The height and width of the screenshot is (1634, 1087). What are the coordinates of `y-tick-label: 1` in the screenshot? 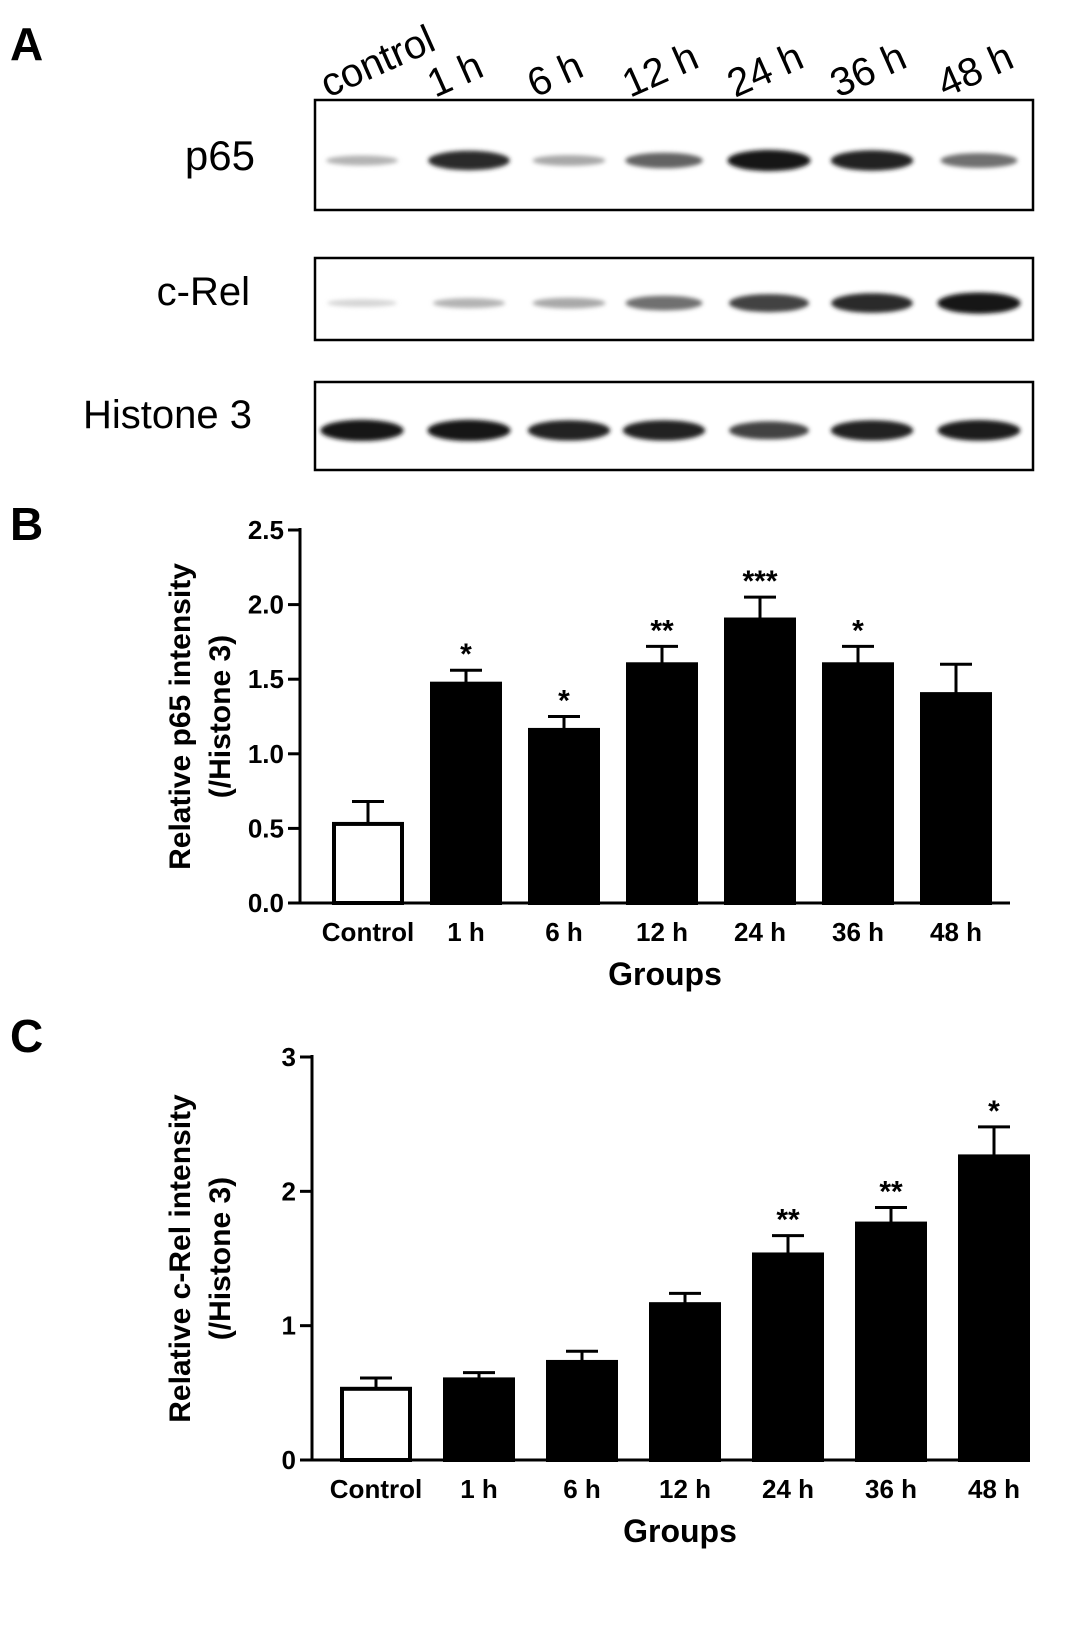 It's located at (289, 1326).